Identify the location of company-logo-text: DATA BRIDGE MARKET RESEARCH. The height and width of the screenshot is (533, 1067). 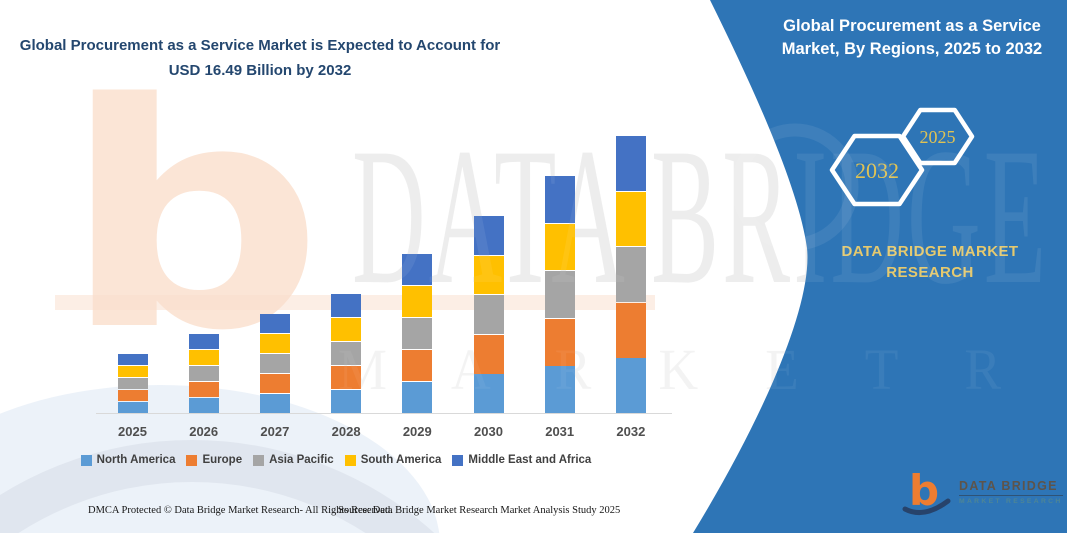
(1011, 492).